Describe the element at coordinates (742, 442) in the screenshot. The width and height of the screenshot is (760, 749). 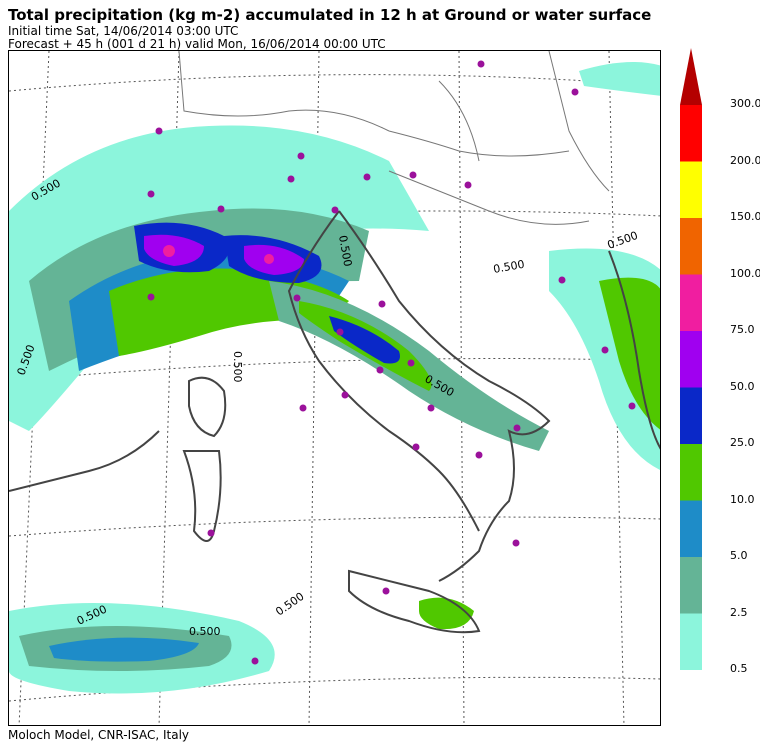
I see `colorbar-label: 25.0` at that location.